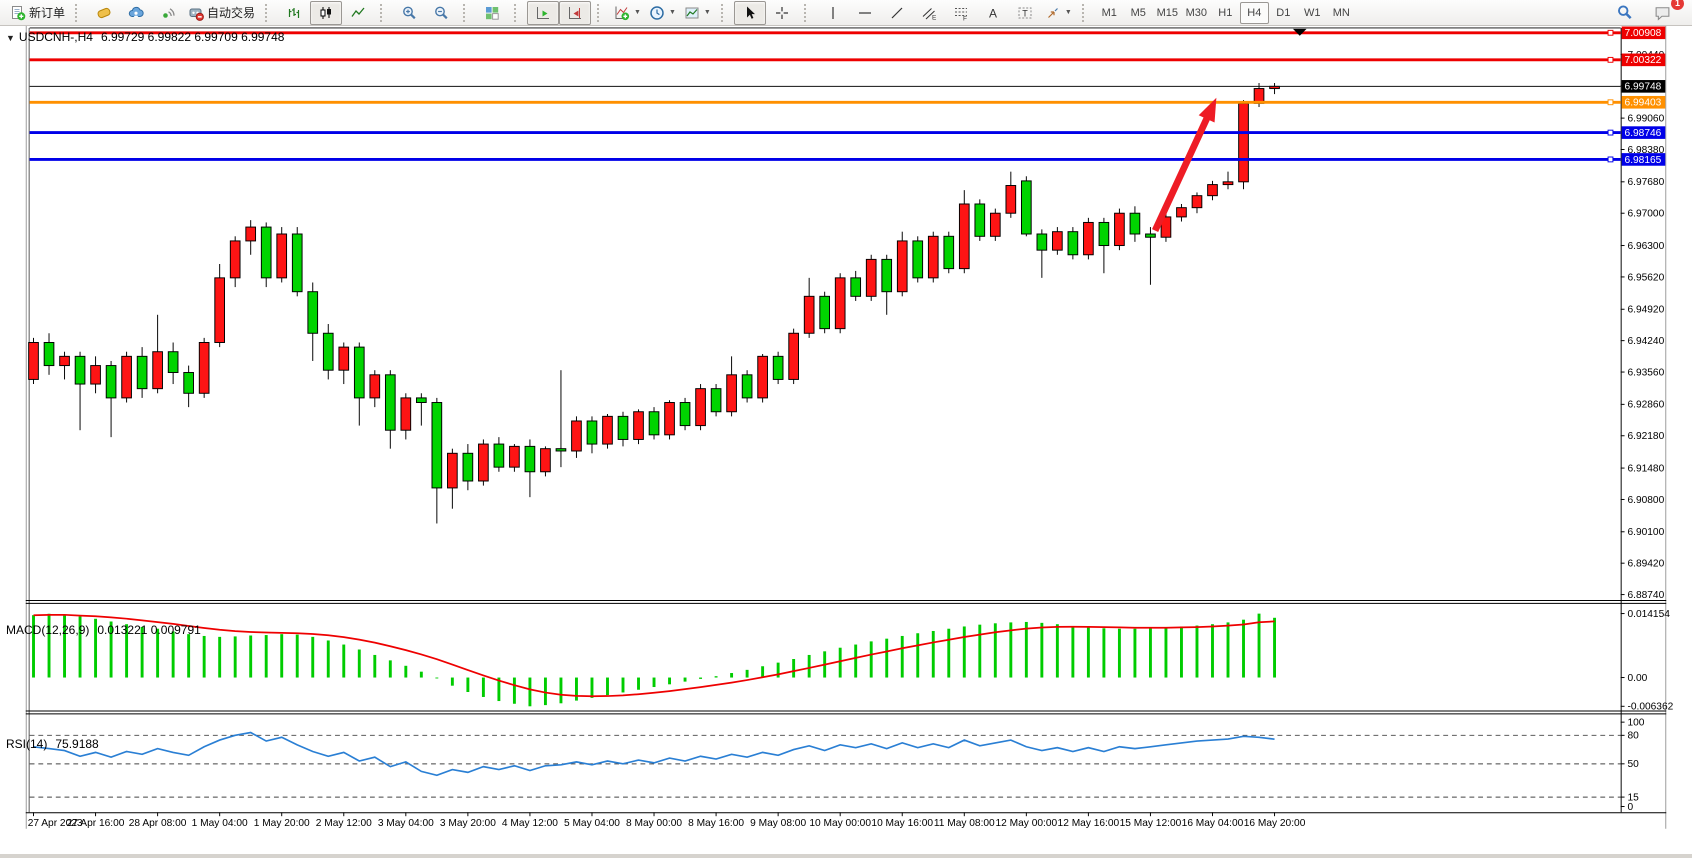 This screenshot has width=1692, height=858. I want to click on add-indicator-icon, so click(622, 13).